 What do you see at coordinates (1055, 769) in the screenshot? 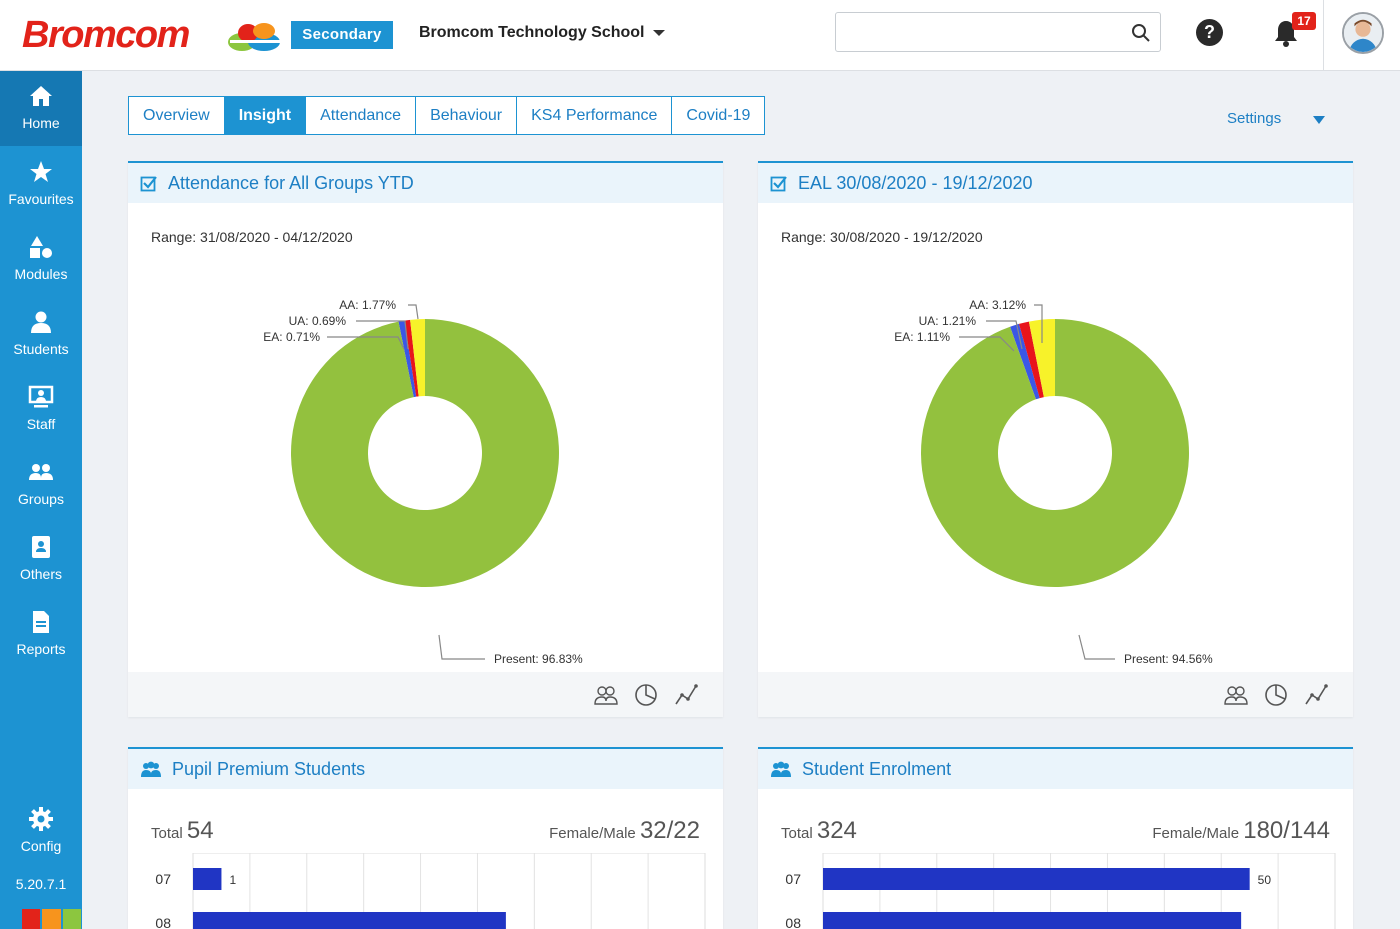
I see `panel-header: Student Enrolment` at bounding box center [1055, 769].